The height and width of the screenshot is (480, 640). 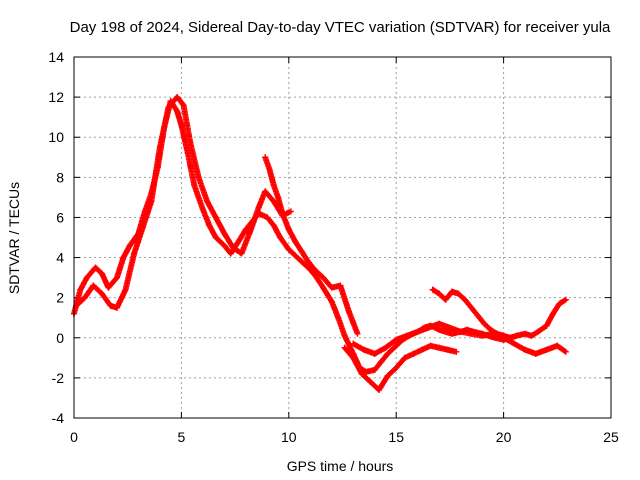 What do you see at coordinates (58, 418) in the screenshot?
I see `y-tick-label: -4` at bounding box center [58, 418].